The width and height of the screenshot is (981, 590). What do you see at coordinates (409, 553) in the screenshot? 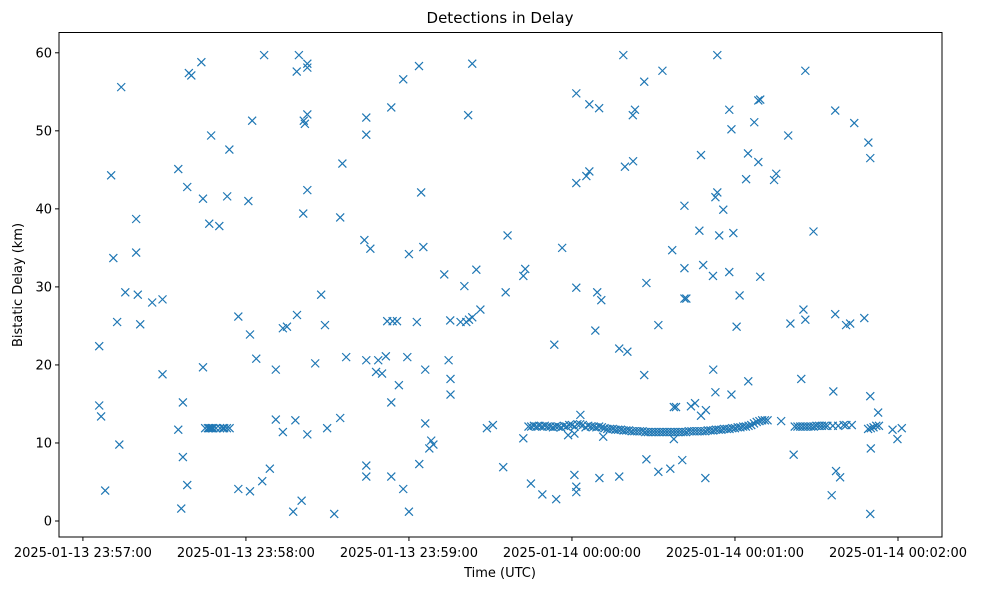
I see `x-tick-label: 2025-01-13 23:59:00` at bounding box center [409, 553].